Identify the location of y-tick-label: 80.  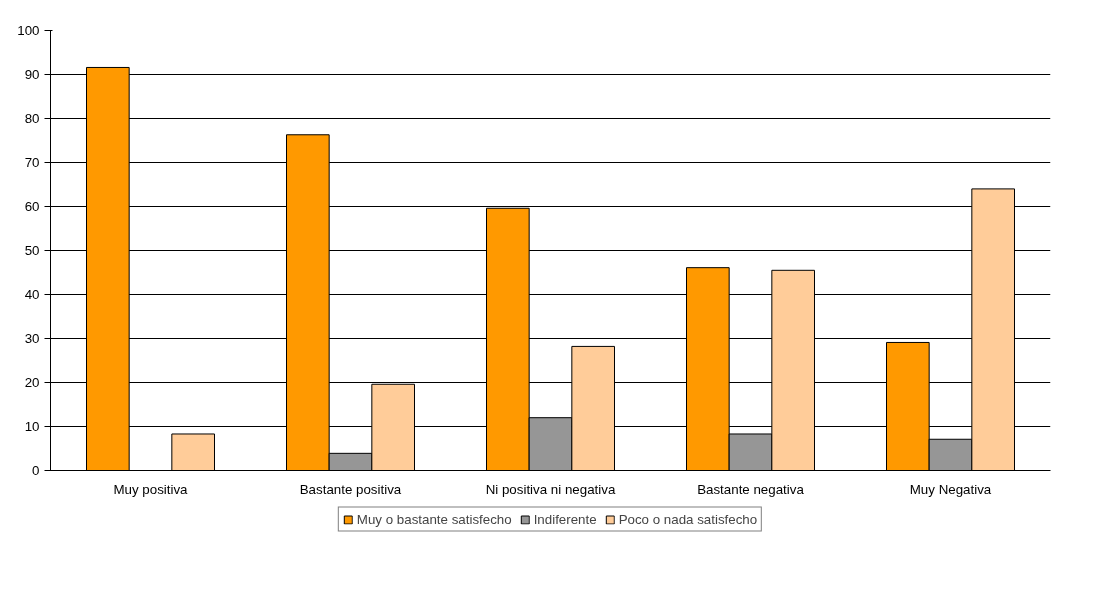
(32, 118).